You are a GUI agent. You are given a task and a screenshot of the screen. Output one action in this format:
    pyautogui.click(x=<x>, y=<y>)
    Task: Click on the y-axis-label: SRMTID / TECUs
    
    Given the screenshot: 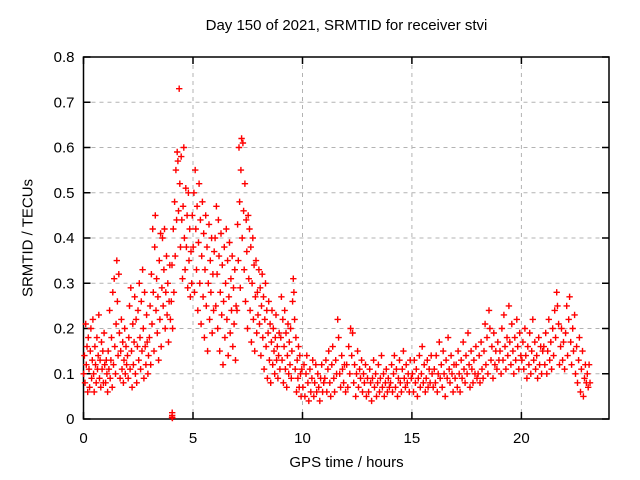 What is the action you would take?
    pyautogui.click(x=28, y=238)
    